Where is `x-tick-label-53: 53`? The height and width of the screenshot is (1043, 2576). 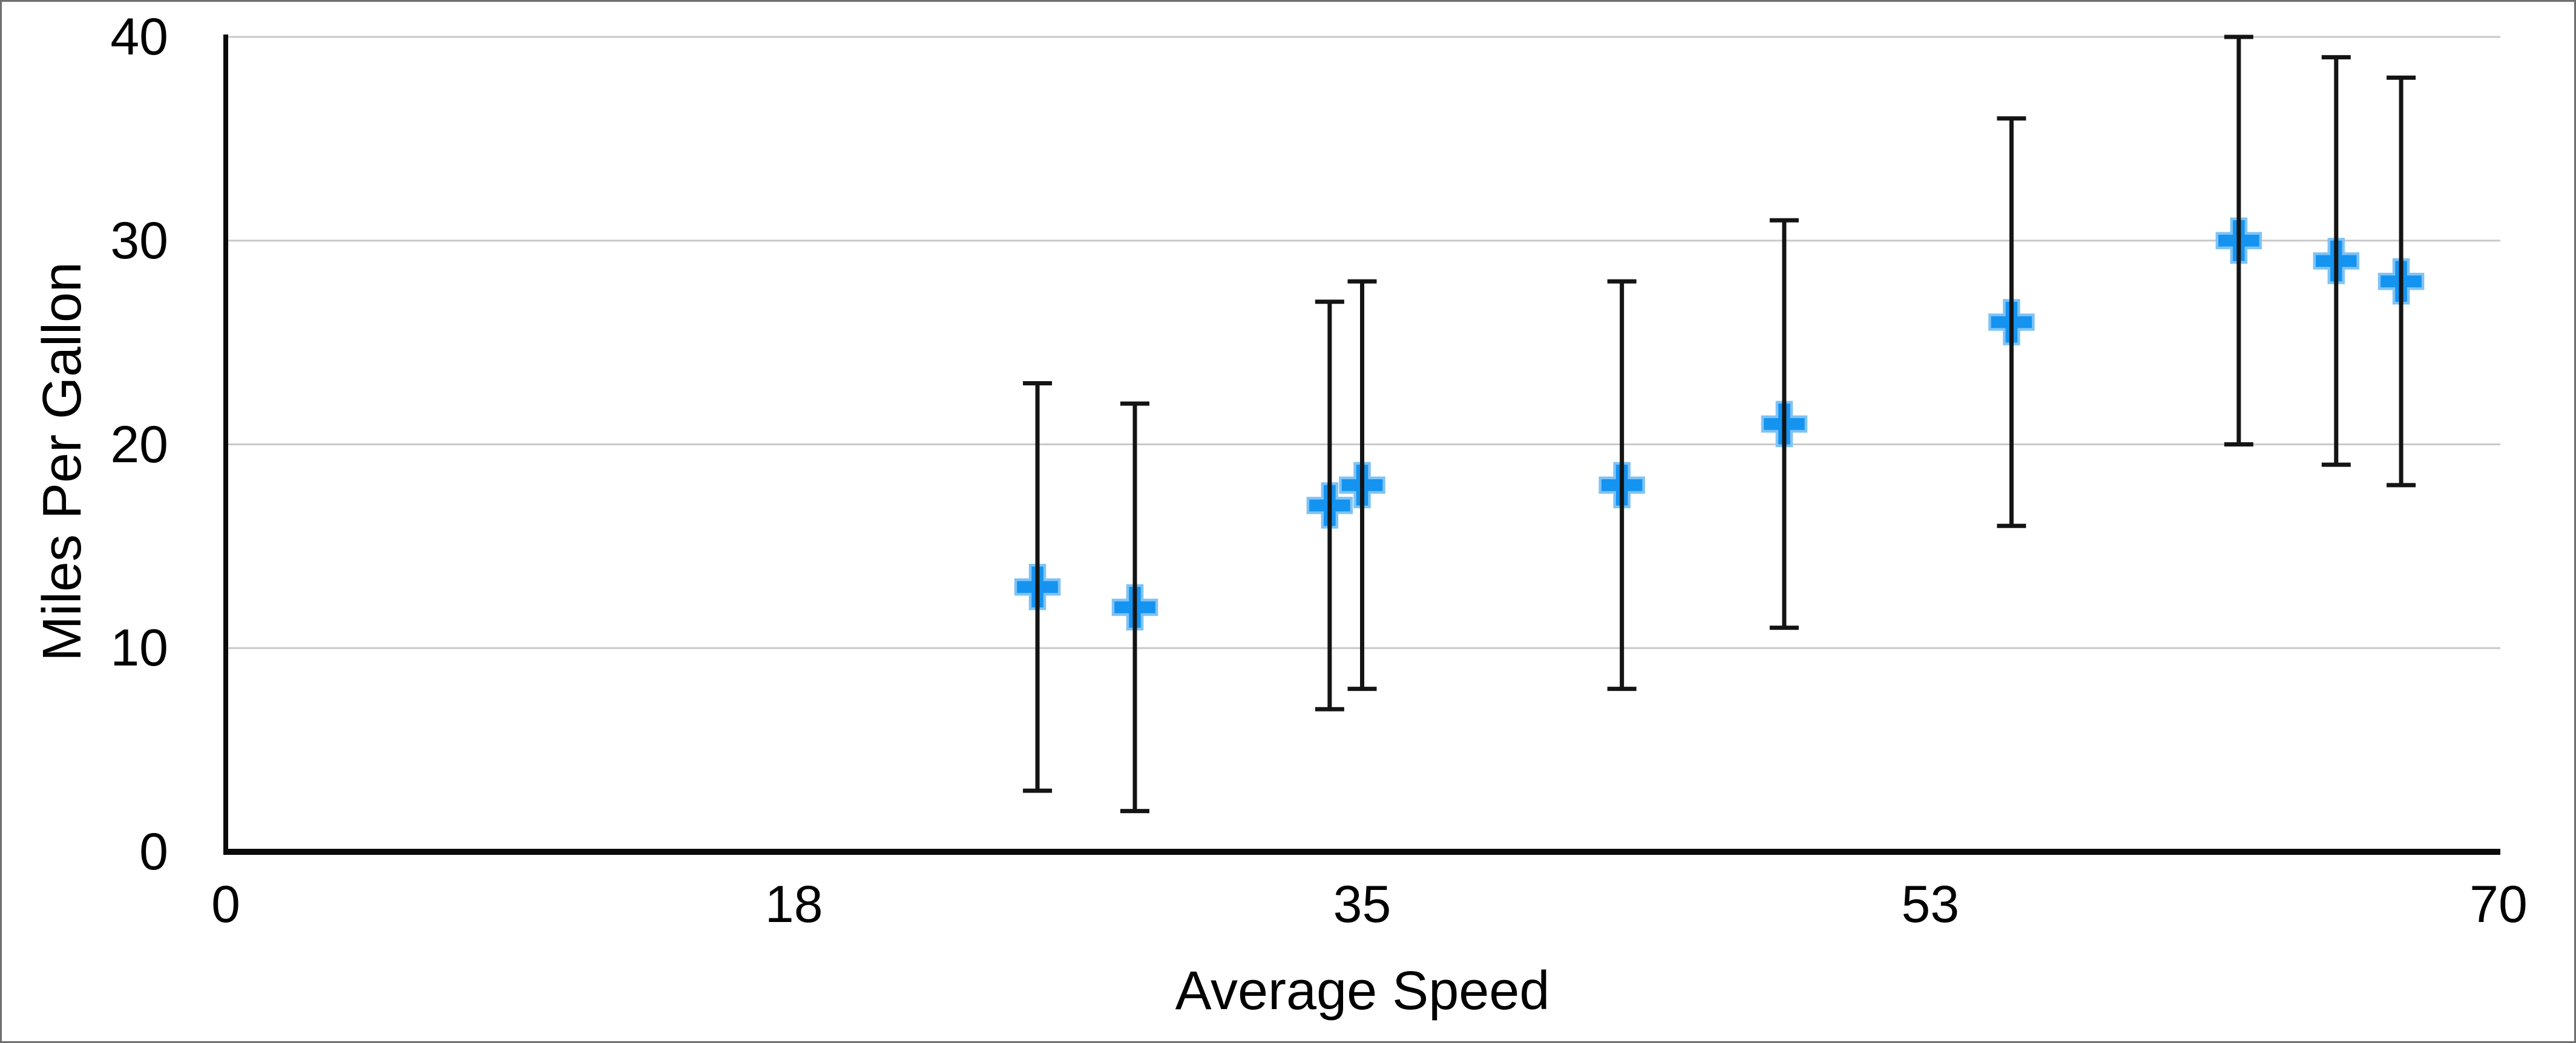
x-tick-label-53: 53 is located at coordinates (1930, 904).